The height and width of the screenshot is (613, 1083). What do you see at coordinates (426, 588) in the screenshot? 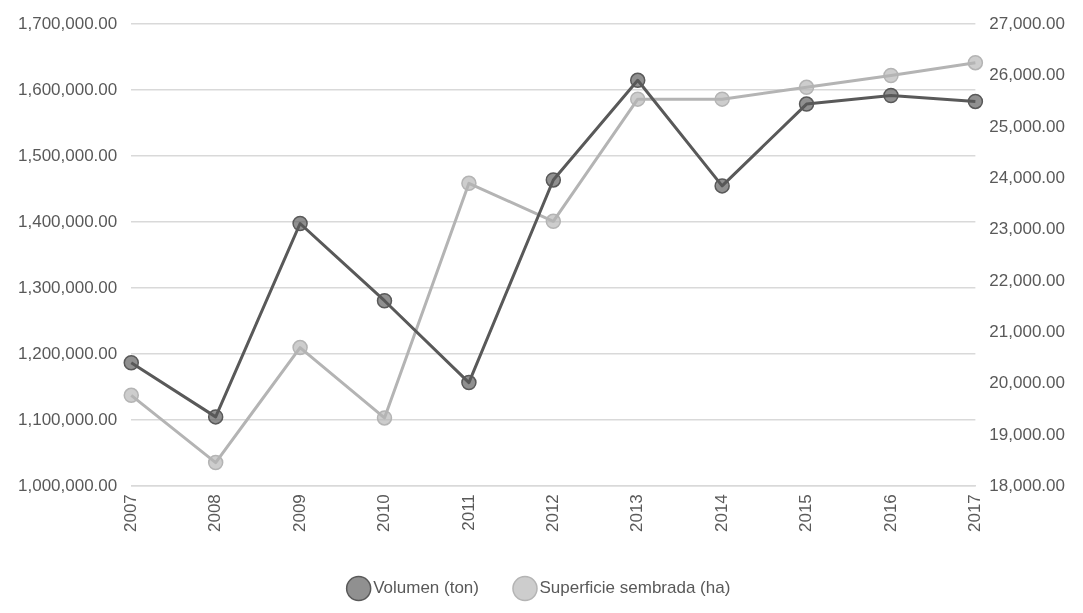
I see `legend-label: Volumen (ton)` at bounding box center [426, 588].